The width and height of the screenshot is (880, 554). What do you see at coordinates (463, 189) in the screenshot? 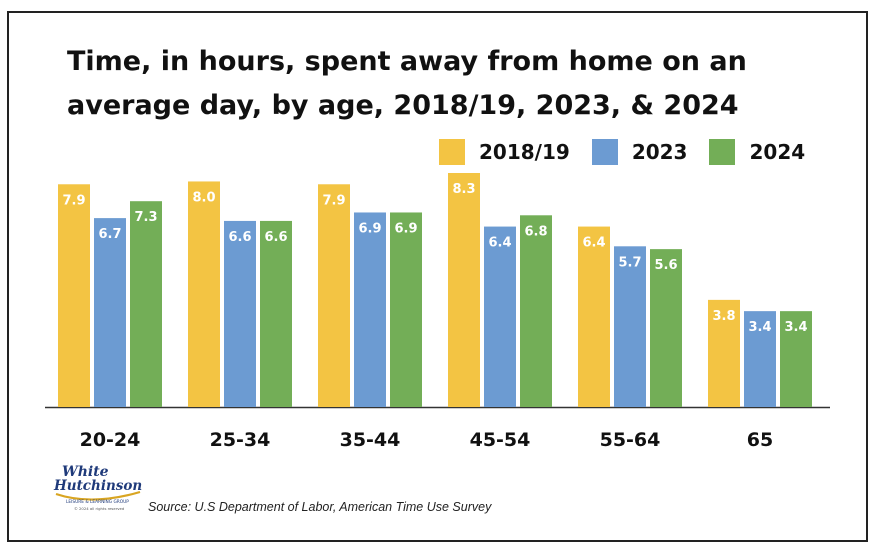
I see `data-label-2018-19-45-54: 8.3` at bounding box center [463, 189].